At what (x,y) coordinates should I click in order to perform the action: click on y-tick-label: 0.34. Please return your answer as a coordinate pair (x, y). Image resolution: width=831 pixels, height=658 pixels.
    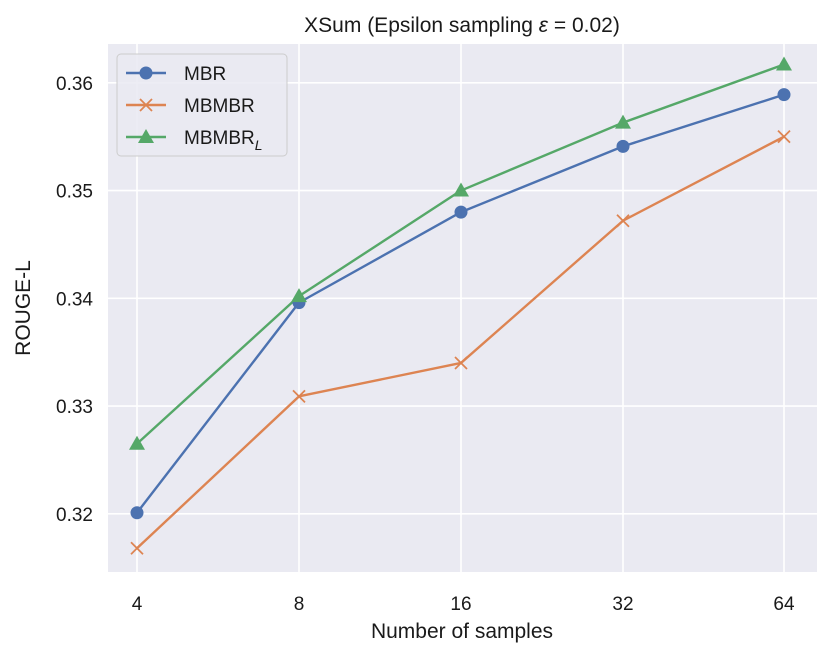
    Looking at the image, I should click on (74, 299).